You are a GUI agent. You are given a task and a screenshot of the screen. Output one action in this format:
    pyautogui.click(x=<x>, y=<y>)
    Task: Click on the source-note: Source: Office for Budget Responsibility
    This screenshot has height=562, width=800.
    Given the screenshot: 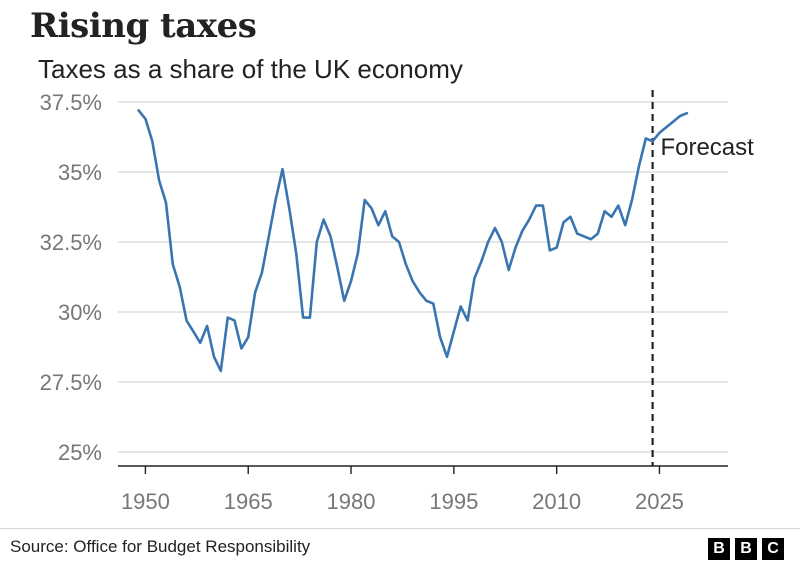 What is the action you would take?
    pyautogui.click(x=160, y=546)
    